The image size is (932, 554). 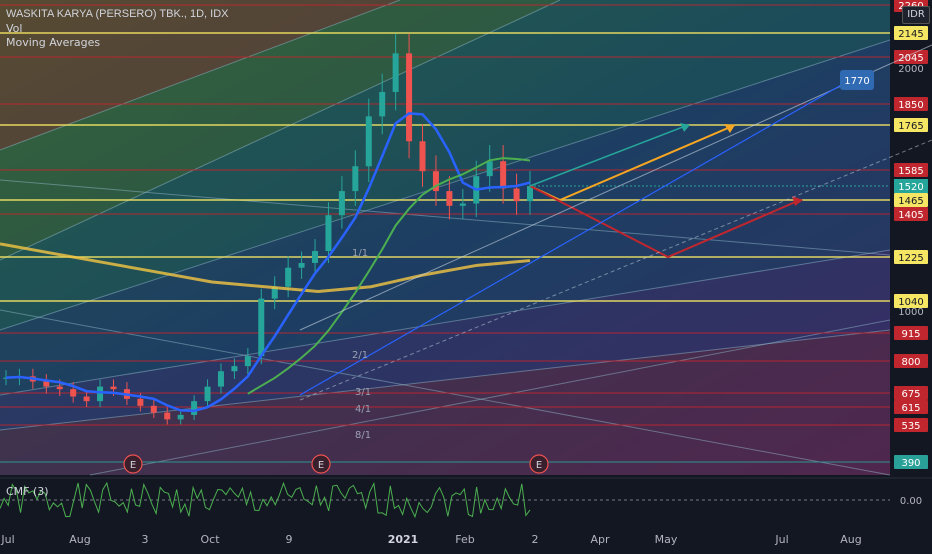 What do you see at coordinates (14, 28) in the screenshot?
I see `volume-legend: Vol` at bounding box center [14, 28].